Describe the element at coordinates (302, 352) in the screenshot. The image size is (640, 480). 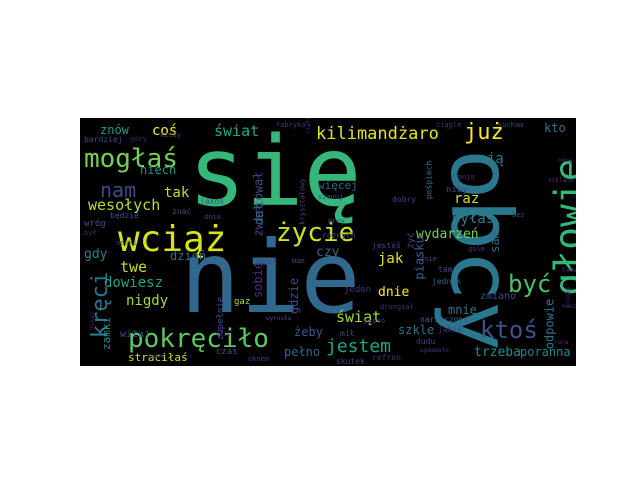
I see `word: pełno` at that location.